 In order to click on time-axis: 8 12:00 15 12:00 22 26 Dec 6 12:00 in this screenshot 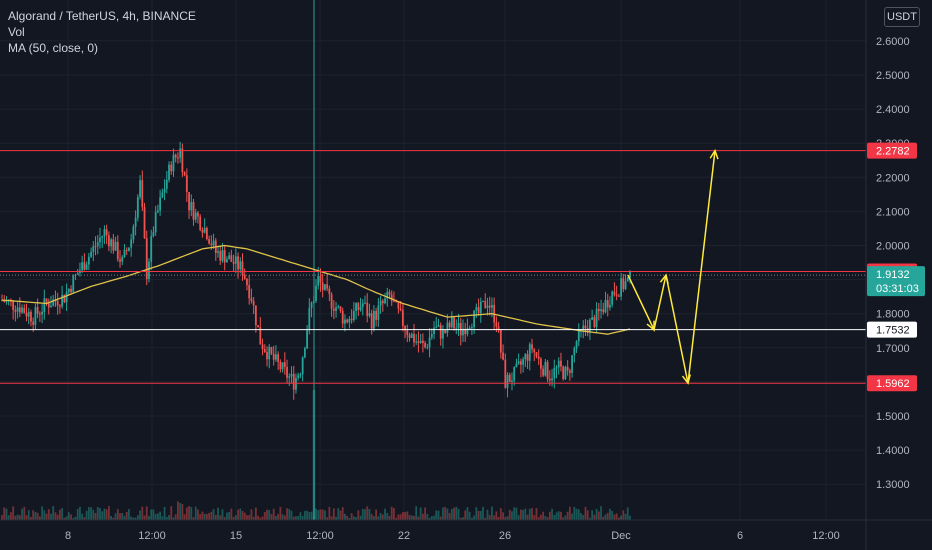, I will do `click(466, 530)`.